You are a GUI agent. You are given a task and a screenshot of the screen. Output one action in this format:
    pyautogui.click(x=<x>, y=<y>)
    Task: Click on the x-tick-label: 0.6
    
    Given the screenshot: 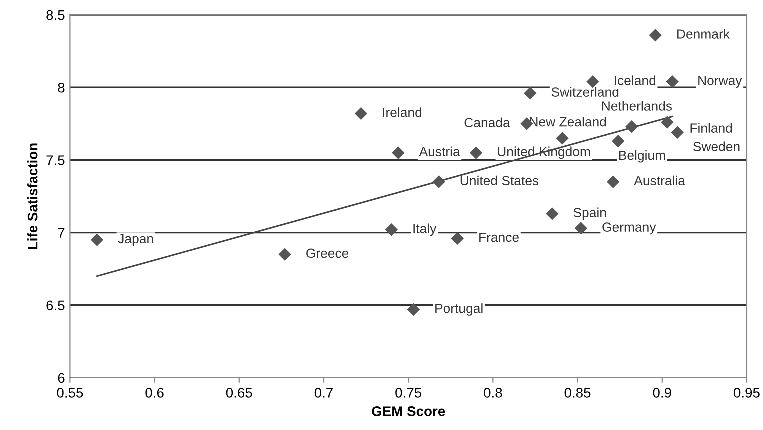 What is the action you would take?
    pyautogui.click(x=155, y=393)
    